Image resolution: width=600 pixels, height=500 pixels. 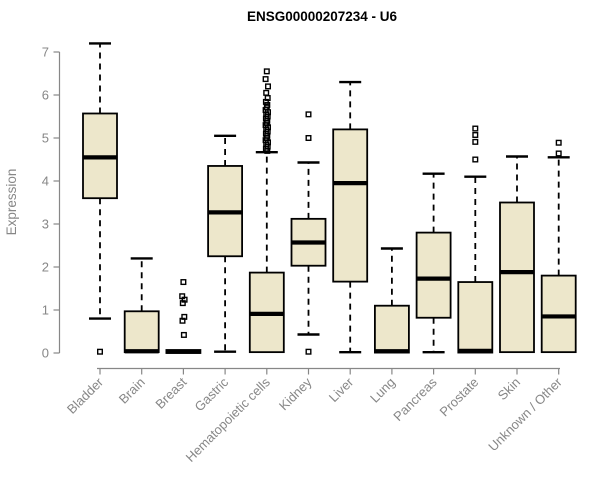 What do you see at coordinates (382, 390) in the screenshot?
I see `x-tick-label: Lung` at bounding box center [382, 390].